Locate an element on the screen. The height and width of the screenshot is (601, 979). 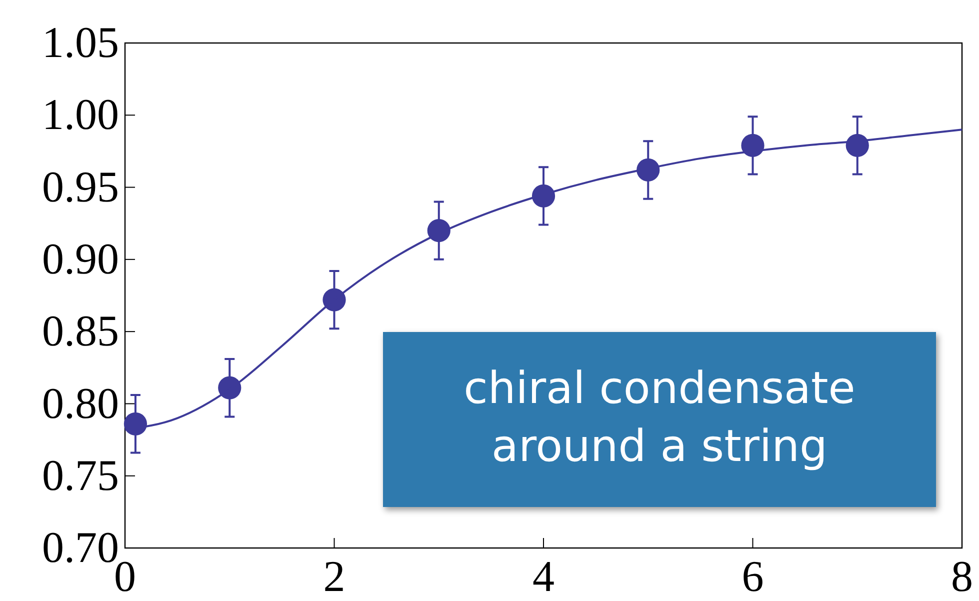
x-tick-label: 4 is located at coordinates (543, 576).